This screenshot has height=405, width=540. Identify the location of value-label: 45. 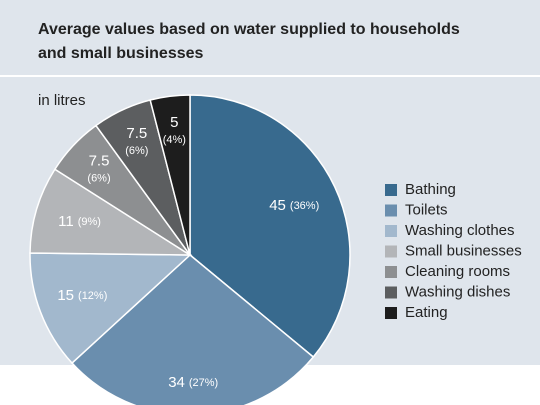
(277, 205).